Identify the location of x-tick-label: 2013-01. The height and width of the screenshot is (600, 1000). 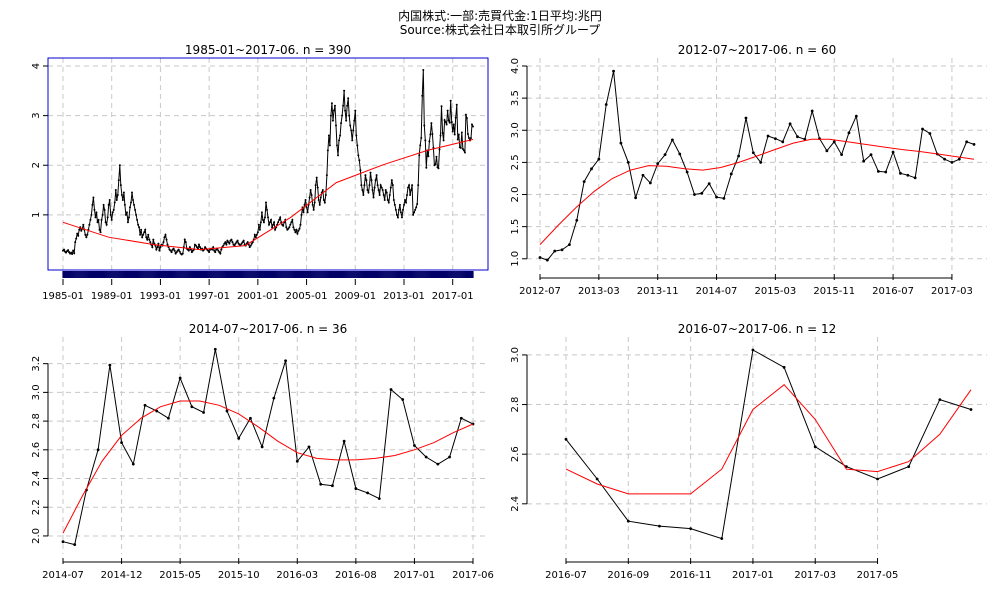
(404, 296).